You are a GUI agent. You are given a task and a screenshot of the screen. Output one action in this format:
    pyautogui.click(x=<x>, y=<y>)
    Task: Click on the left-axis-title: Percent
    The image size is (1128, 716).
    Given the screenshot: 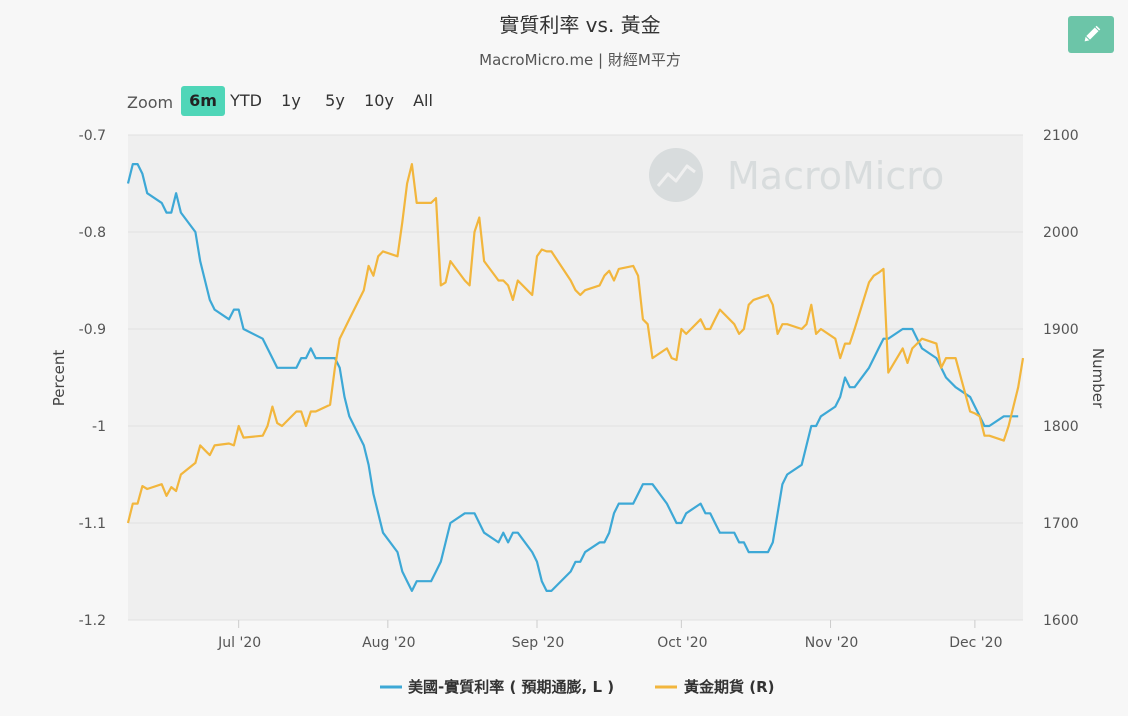 What is the action you would take?
    pyautogui.click(x=59, y=378)
    